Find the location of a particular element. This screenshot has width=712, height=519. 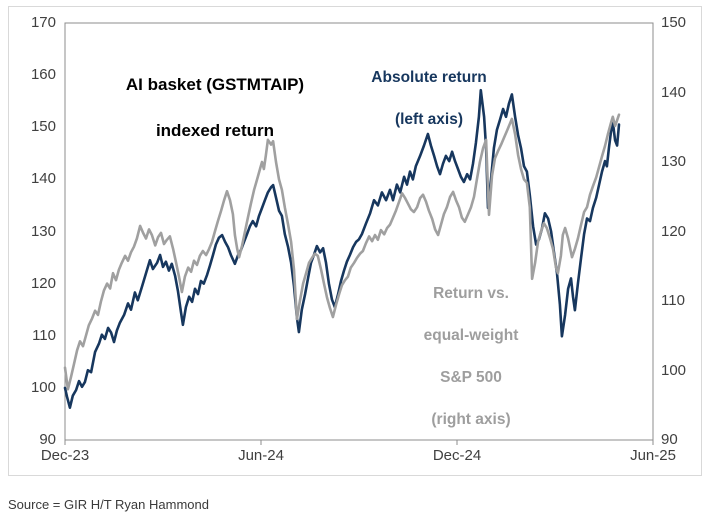

left-axis-tick-label: 130 is located at coordinates (43, 231).